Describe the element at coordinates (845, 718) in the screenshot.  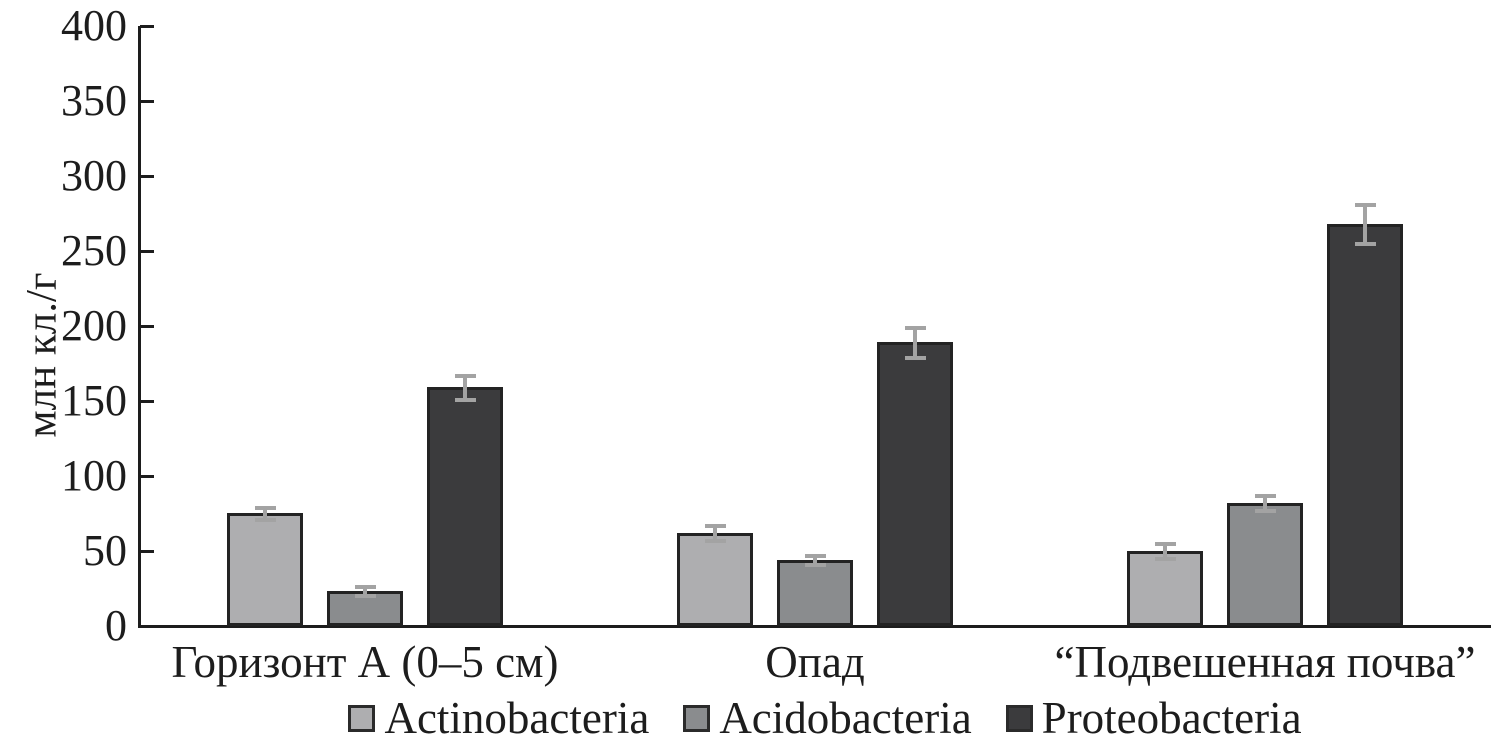
I see `legend-label: Acidobacteria` at that location.